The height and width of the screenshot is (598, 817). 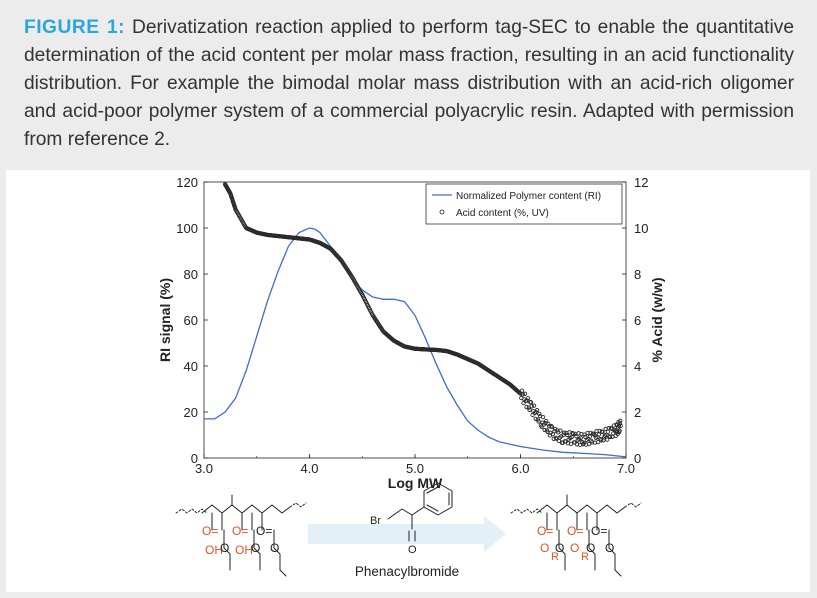 I want to click on reaction-scheme: O= O= O= OH OH O O O Br, so click(x=408, y=530).